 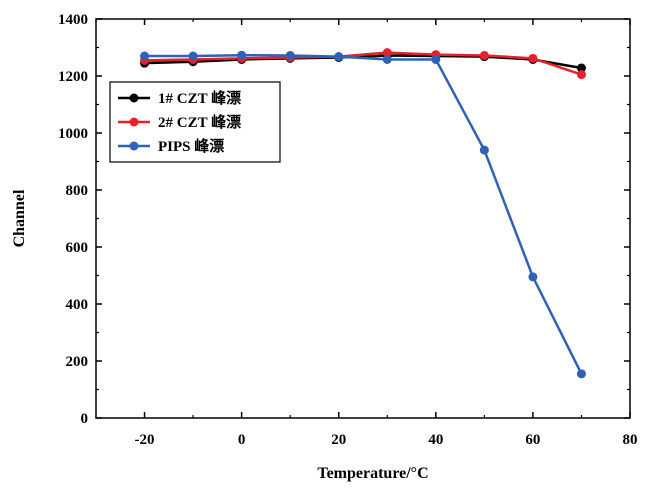 I want to click on x-axis-label: Temperature/°C, so click(x=372, y=473).